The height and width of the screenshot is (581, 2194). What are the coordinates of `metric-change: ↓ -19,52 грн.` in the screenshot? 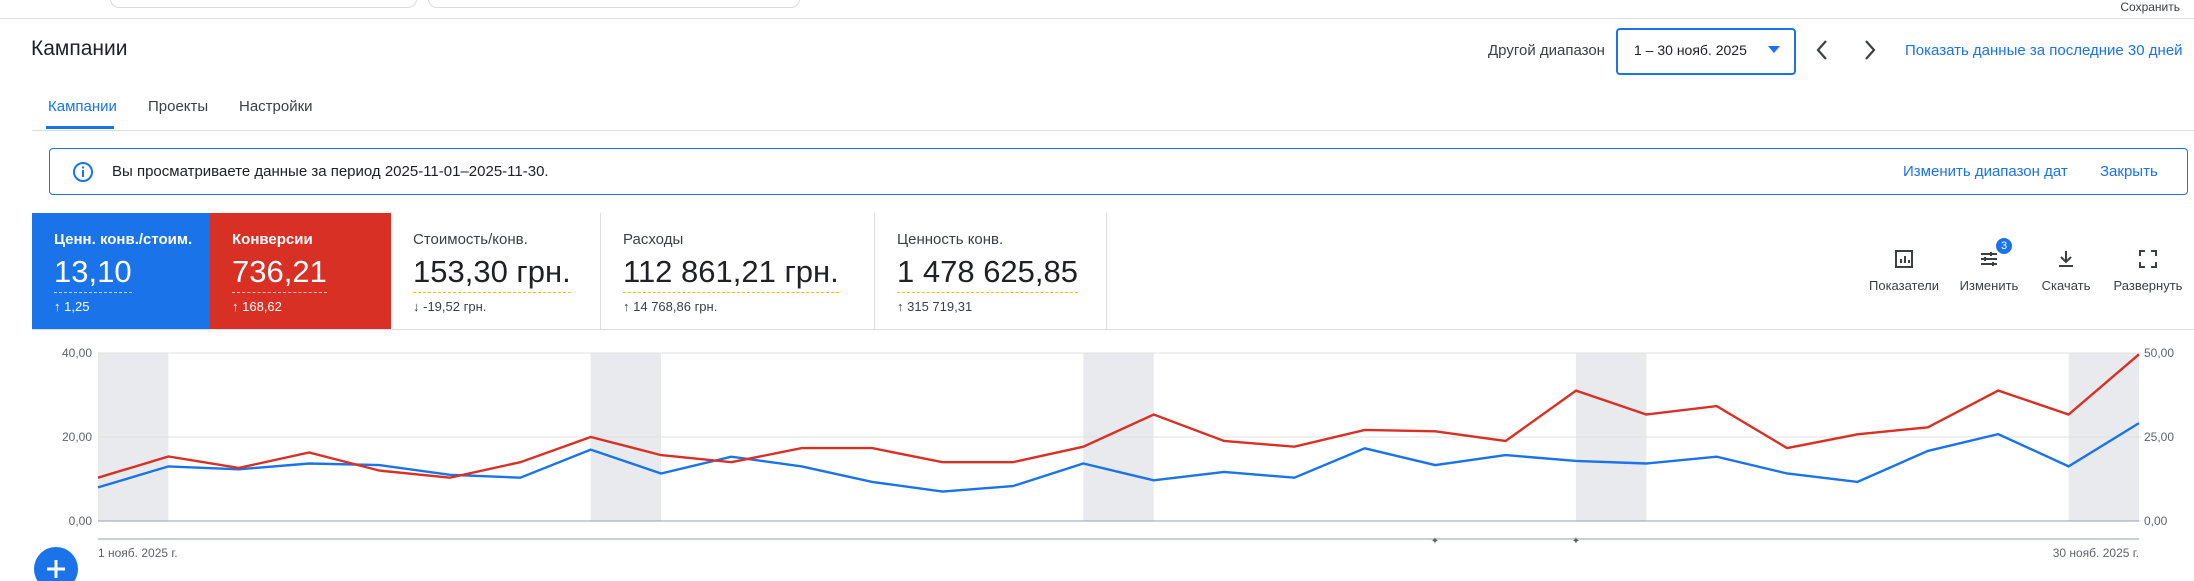 It's located at (506, 306).